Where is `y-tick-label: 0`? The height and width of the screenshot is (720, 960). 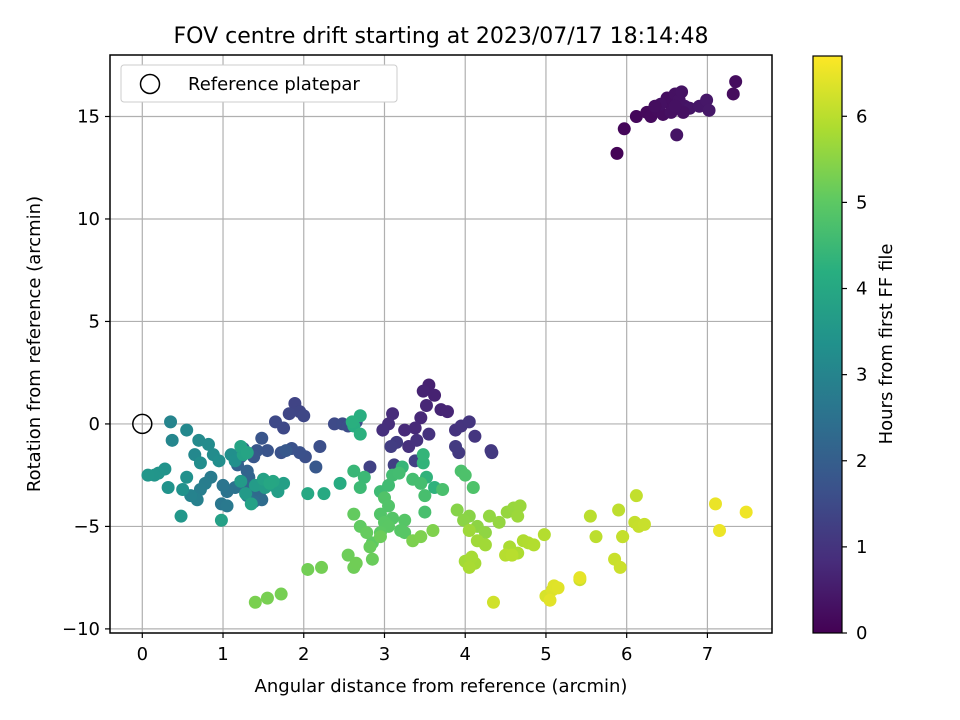
y-tick-label: 0 is located at coordinates (94, 424).